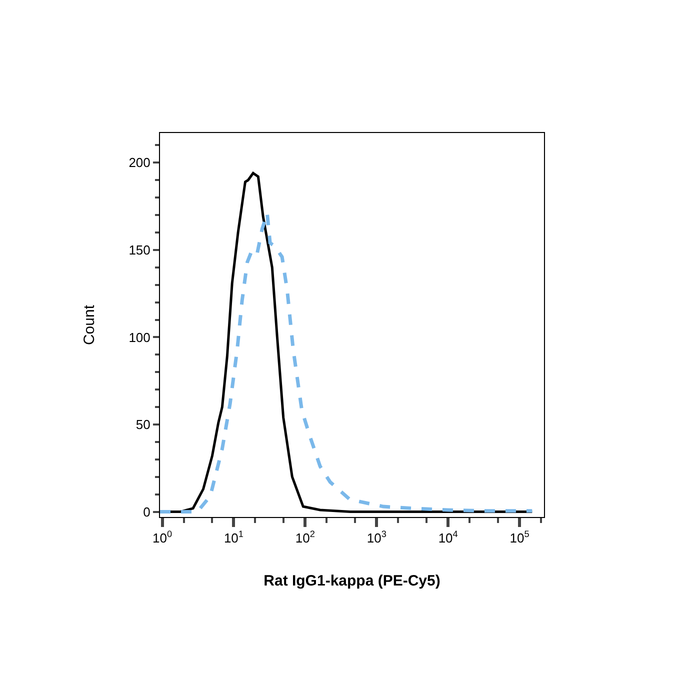 The image size is (700, 700). I want to click on x-tick-label: 10$^{3}$, so click(376, 537).